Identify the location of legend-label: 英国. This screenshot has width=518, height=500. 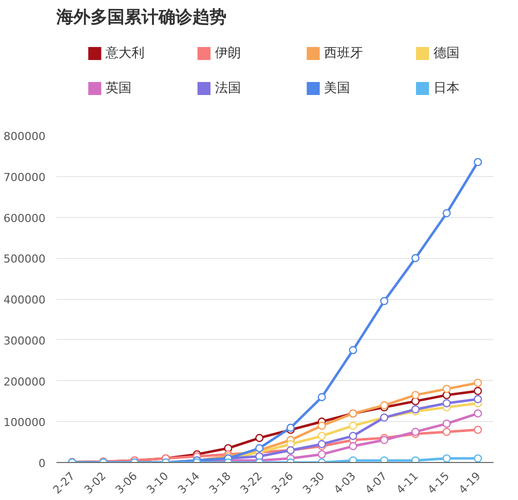
(119, 88).